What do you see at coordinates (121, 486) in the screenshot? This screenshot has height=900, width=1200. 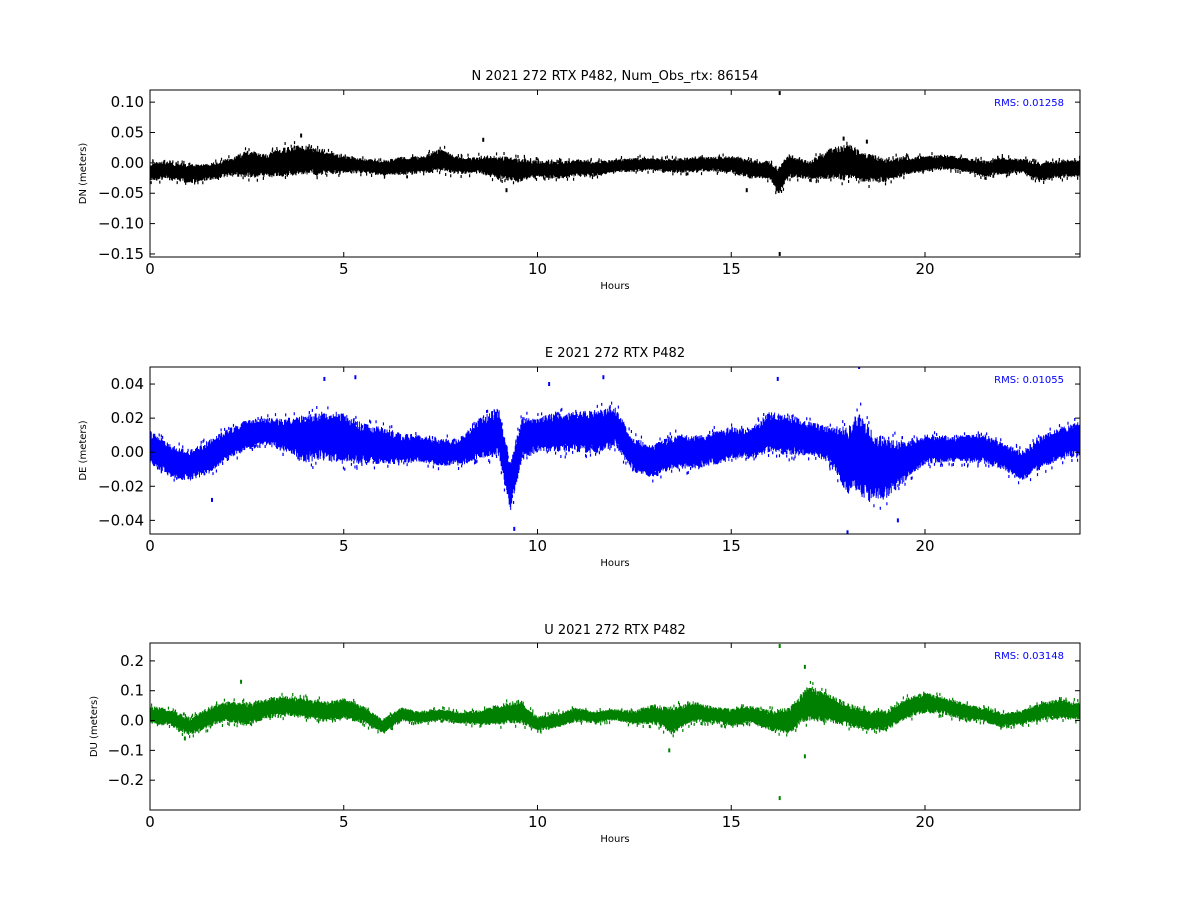 I see `y-tick-label: −0.02` at bounding box center [121, 486].